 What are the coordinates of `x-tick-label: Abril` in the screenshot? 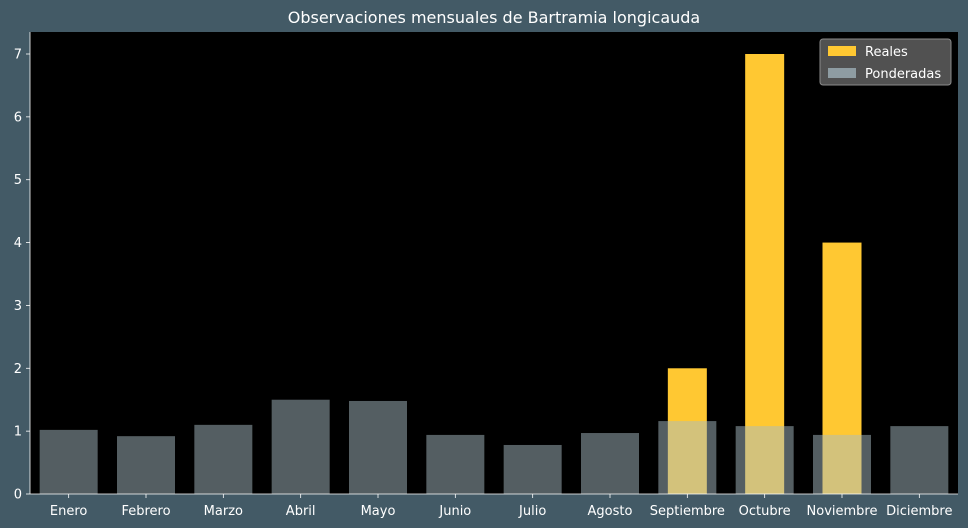 It's located at (301, 511).